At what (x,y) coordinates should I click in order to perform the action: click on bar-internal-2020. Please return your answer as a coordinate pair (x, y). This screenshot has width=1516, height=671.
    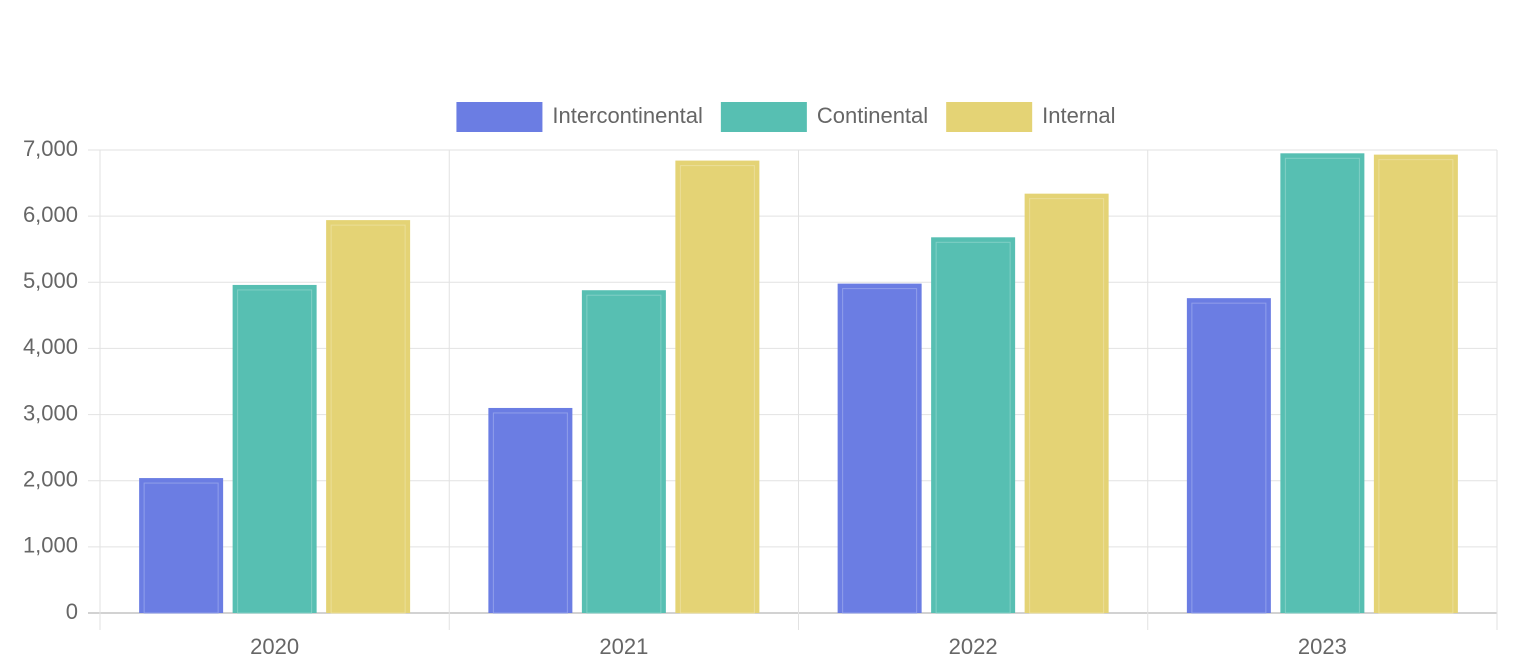
    Looking at the image, I should click on (368, 416).